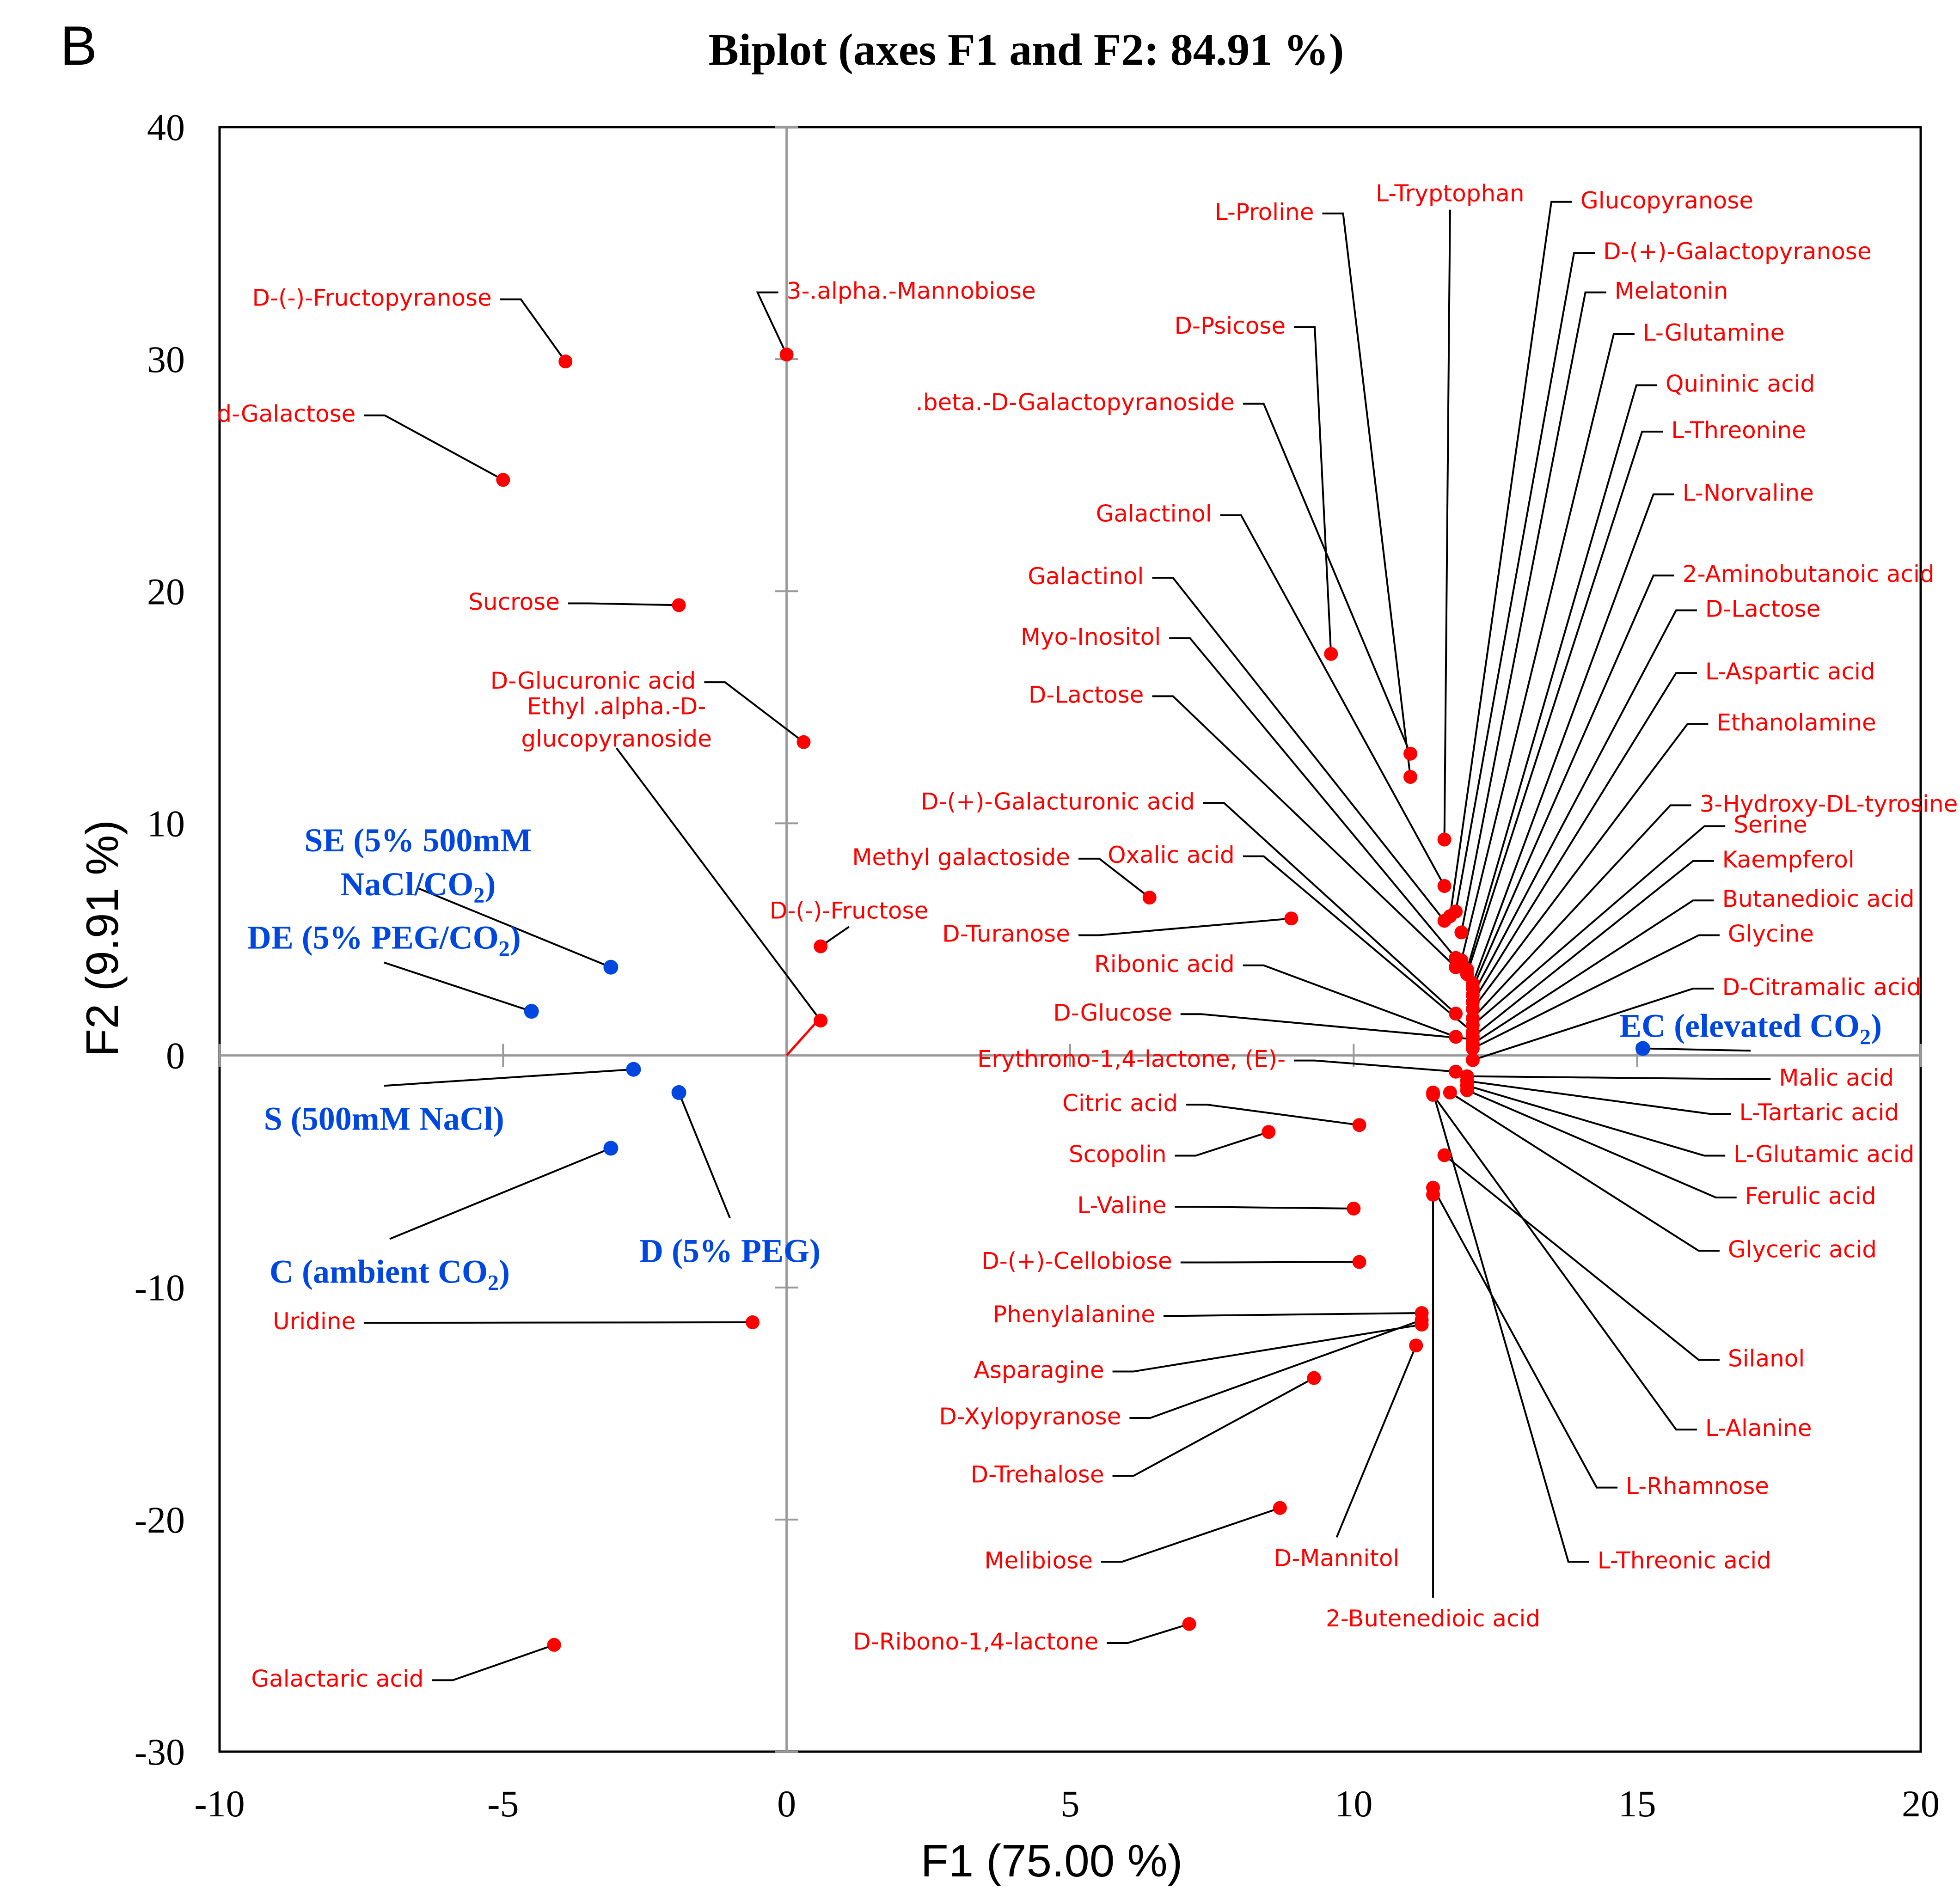  I want to click on variable-label: Citric acid, so click(1120, 1103).